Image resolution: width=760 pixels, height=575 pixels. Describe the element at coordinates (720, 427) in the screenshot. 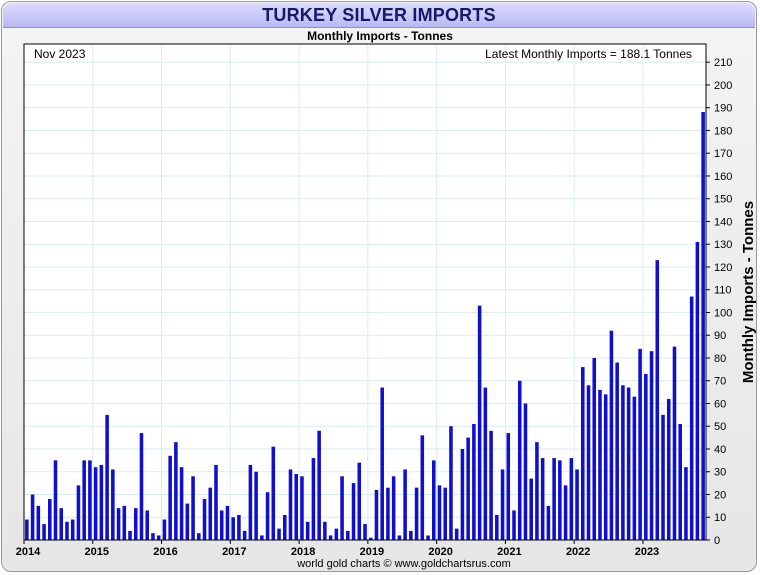

I see `y-tick-label: 50` at that location.